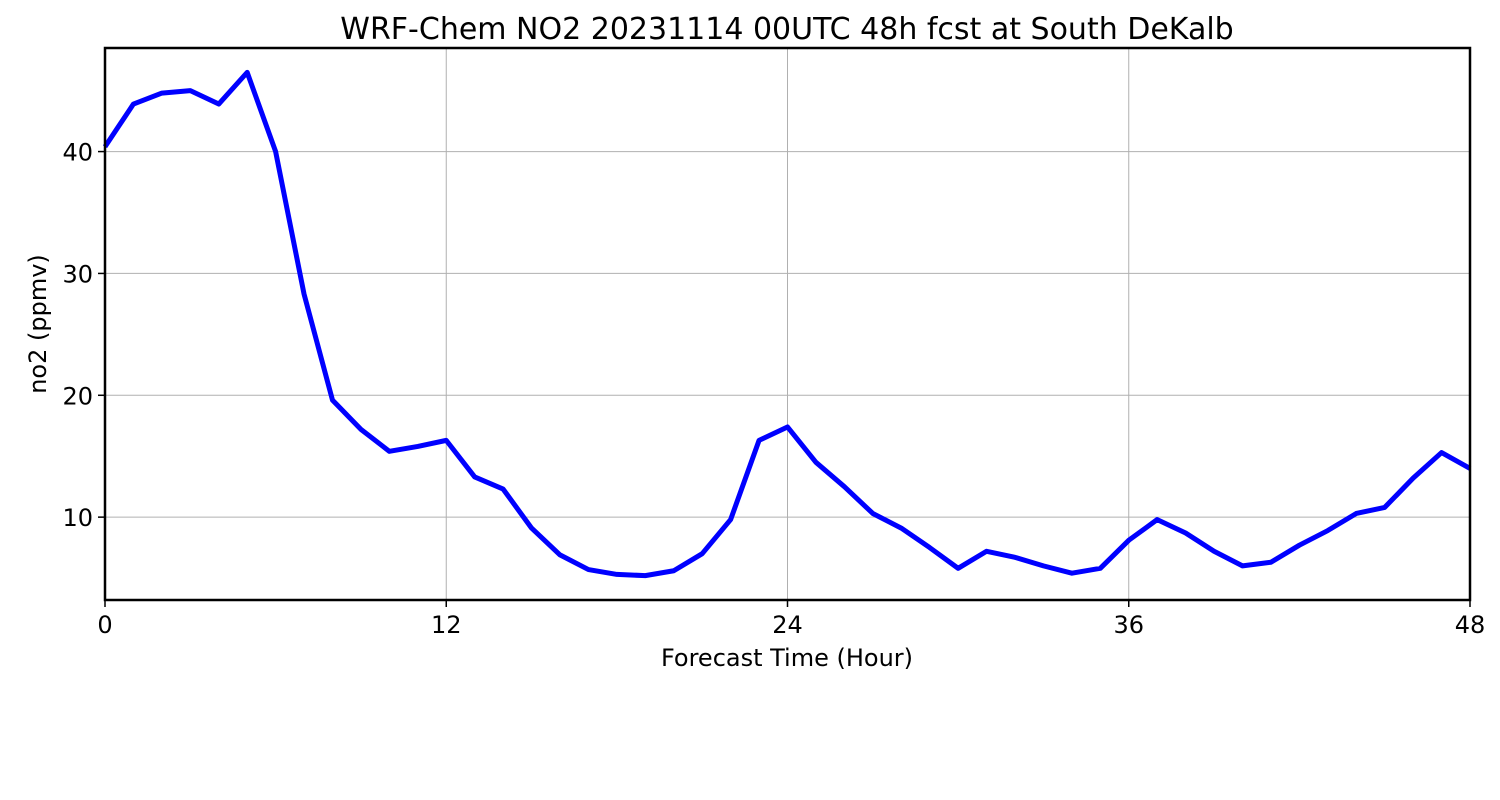  What do you see at coordinates (77, 274) in the screenshot?
I see `y-tick-label: 30` at bounding box center [77, 274].